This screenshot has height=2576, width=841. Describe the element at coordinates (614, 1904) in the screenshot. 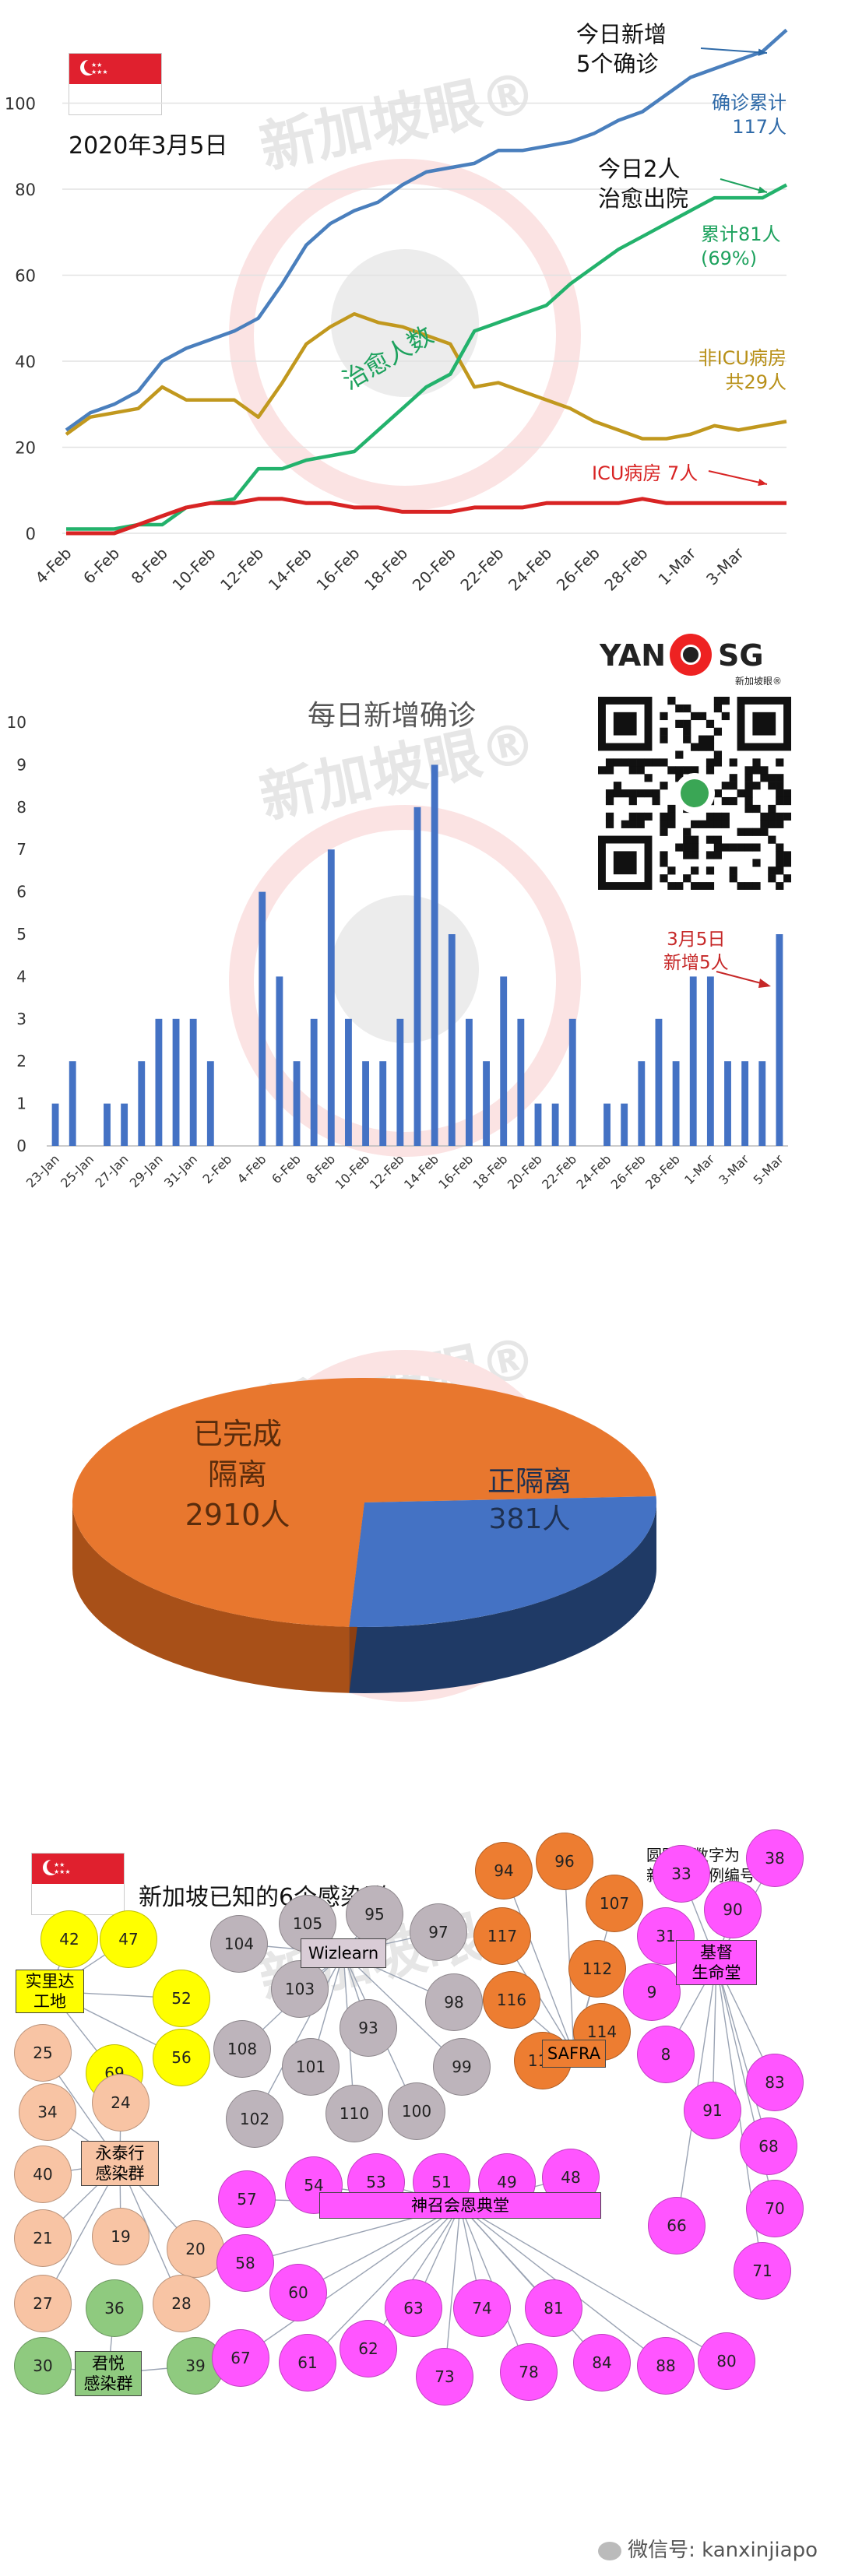

I see `case-node: 107` at that location.